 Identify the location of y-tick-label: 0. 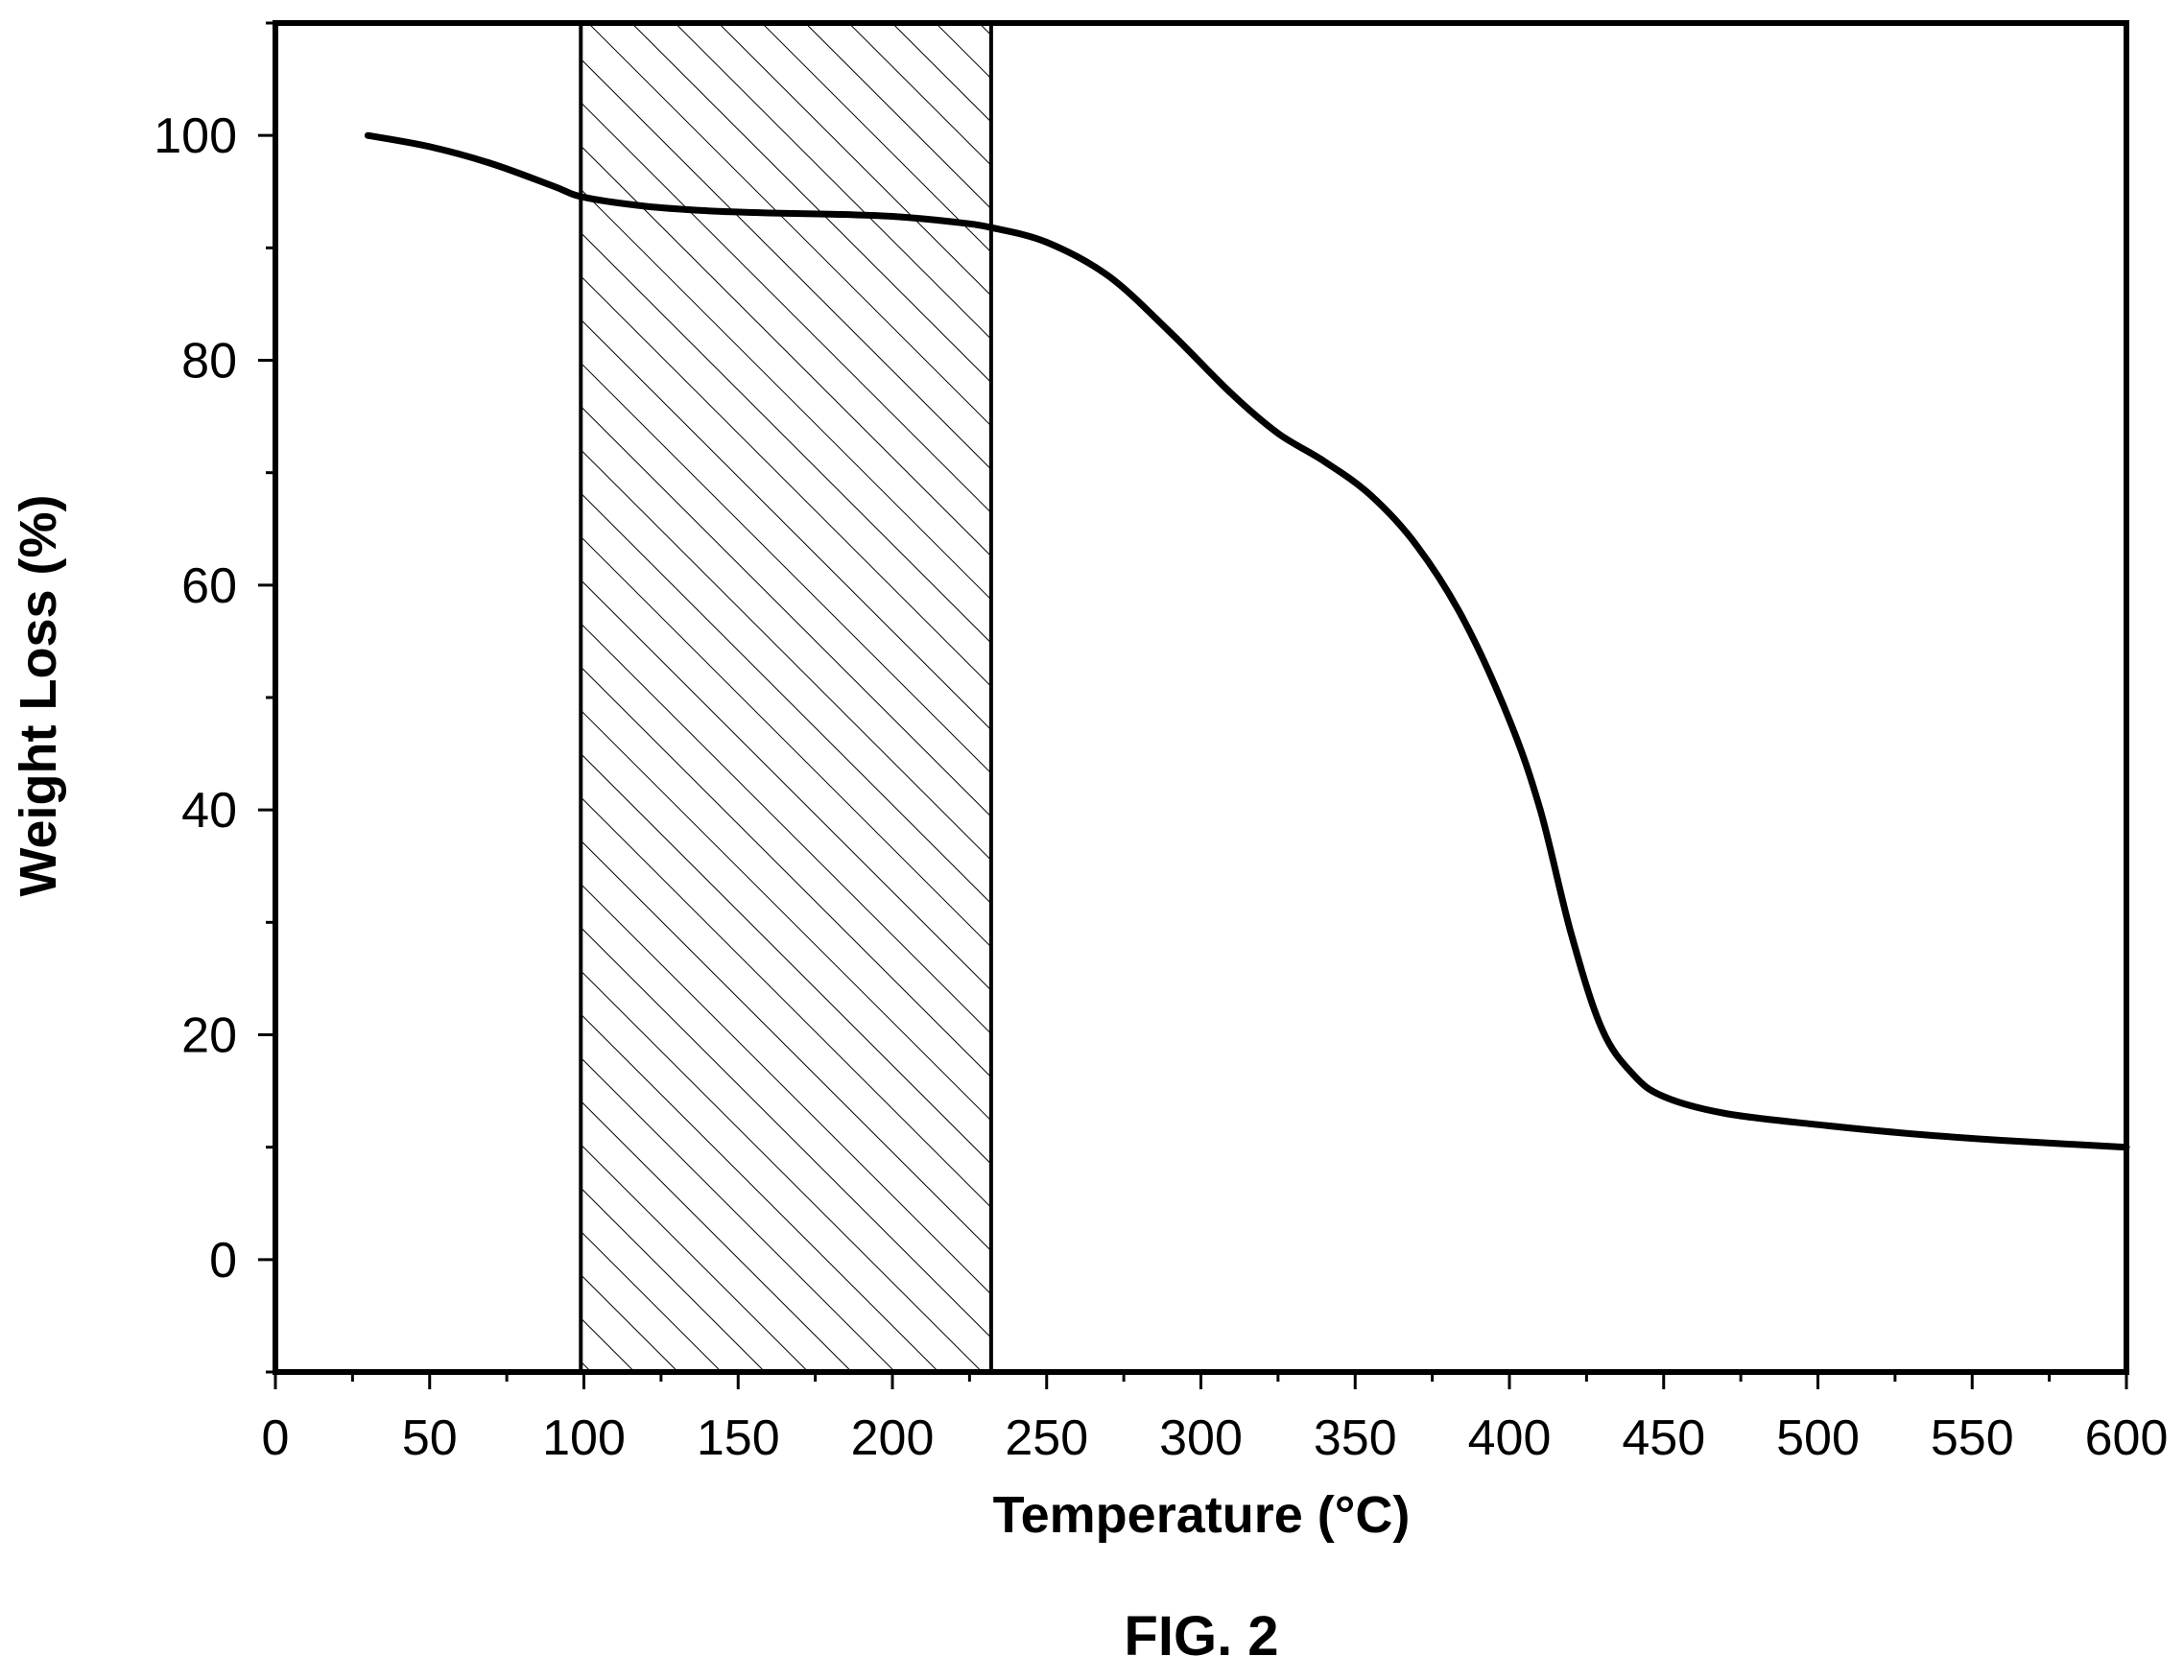
(223, 1261).